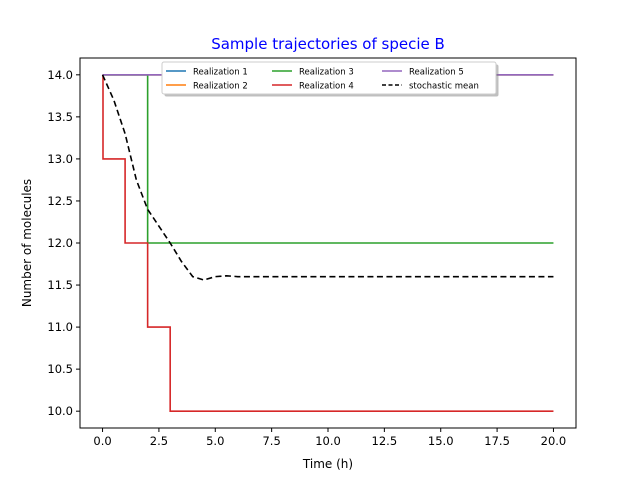 The height and width of the screenshot is (480, 640). Describe the element at coordinates (27, 243) in the screenshot. I see `y-axis-label: Number of molecules` at that location.